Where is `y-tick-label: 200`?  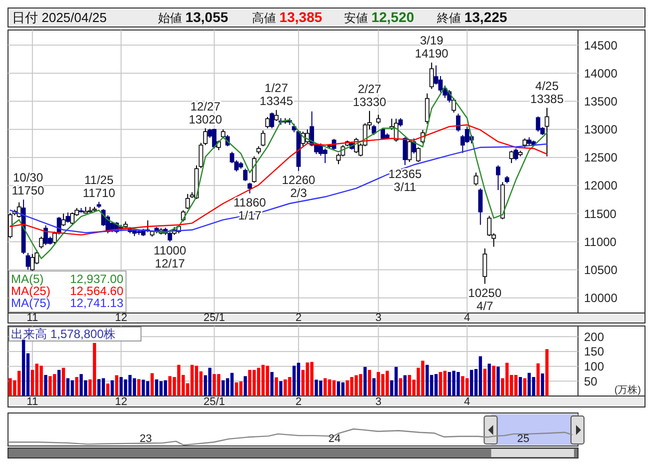
y-tick-label: 200 is located at coordinates (594, 337).